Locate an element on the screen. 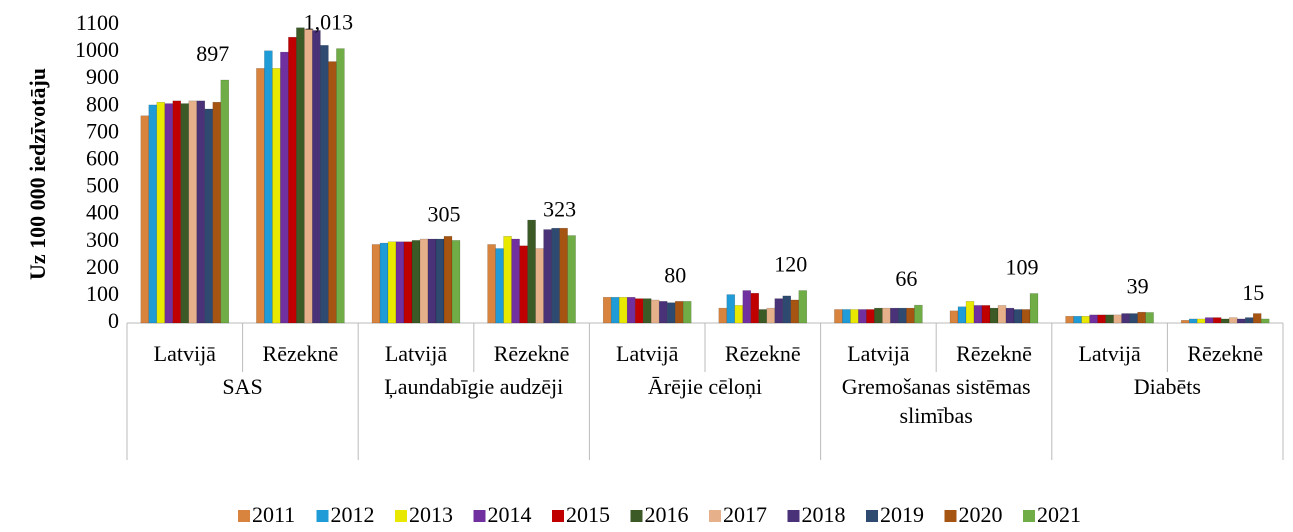 This screenshot has height=532, width=1293. data-label: 120 is located at coordinates (790, 264).